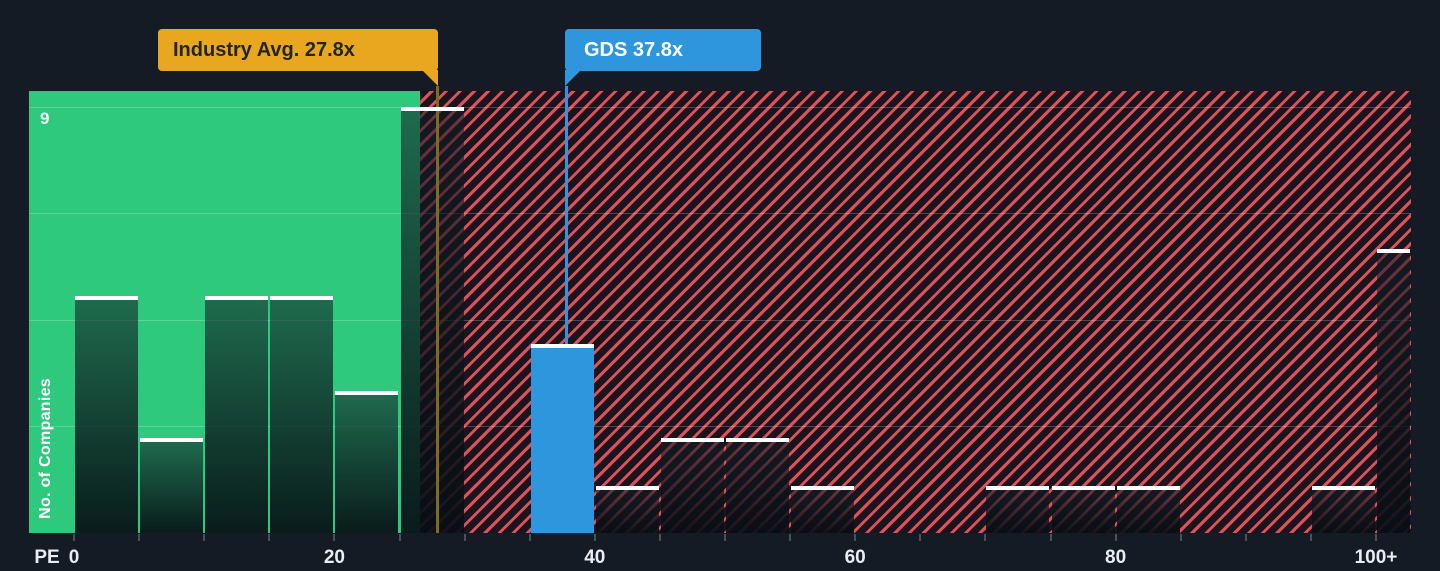 The image size is (1440, 571). Describe the element at coordinates (334, 557) in the screenshot. I see `x-axis-label: 20` at that location.